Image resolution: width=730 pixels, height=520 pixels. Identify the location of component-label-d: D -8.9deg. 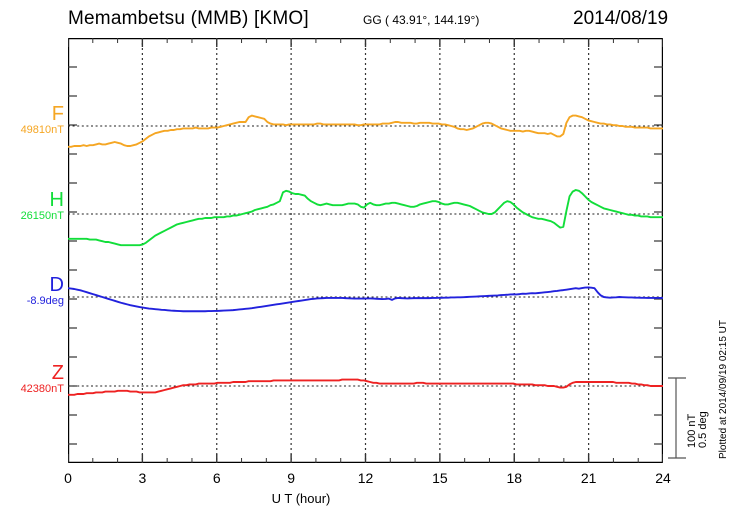
(33, 291).